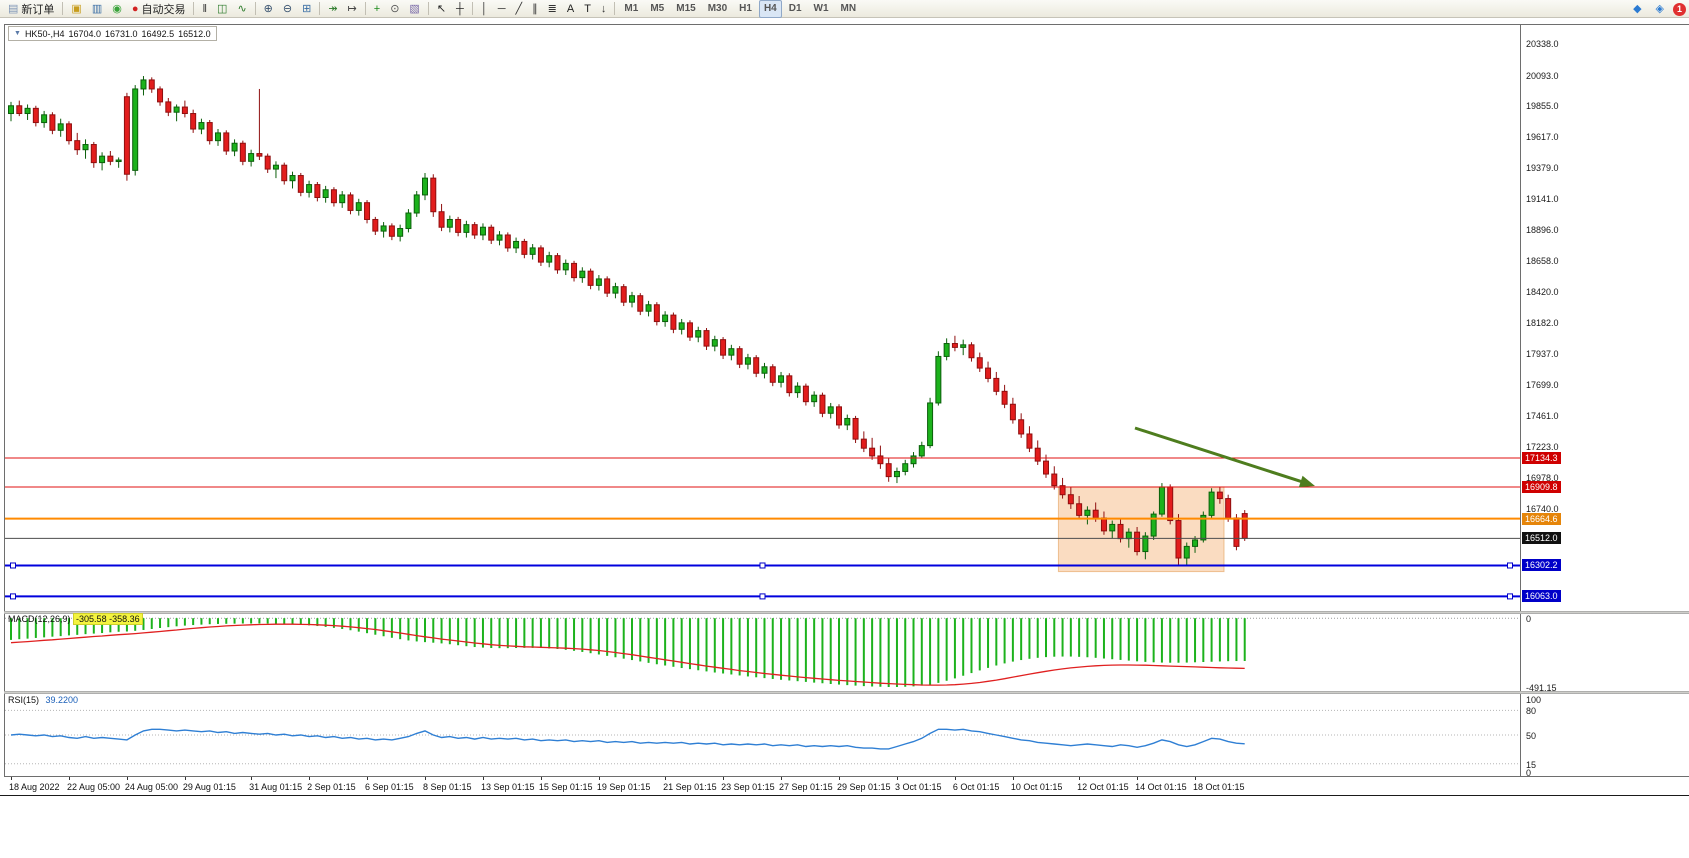  I want to click on rsi-pane, so click(762, 735).